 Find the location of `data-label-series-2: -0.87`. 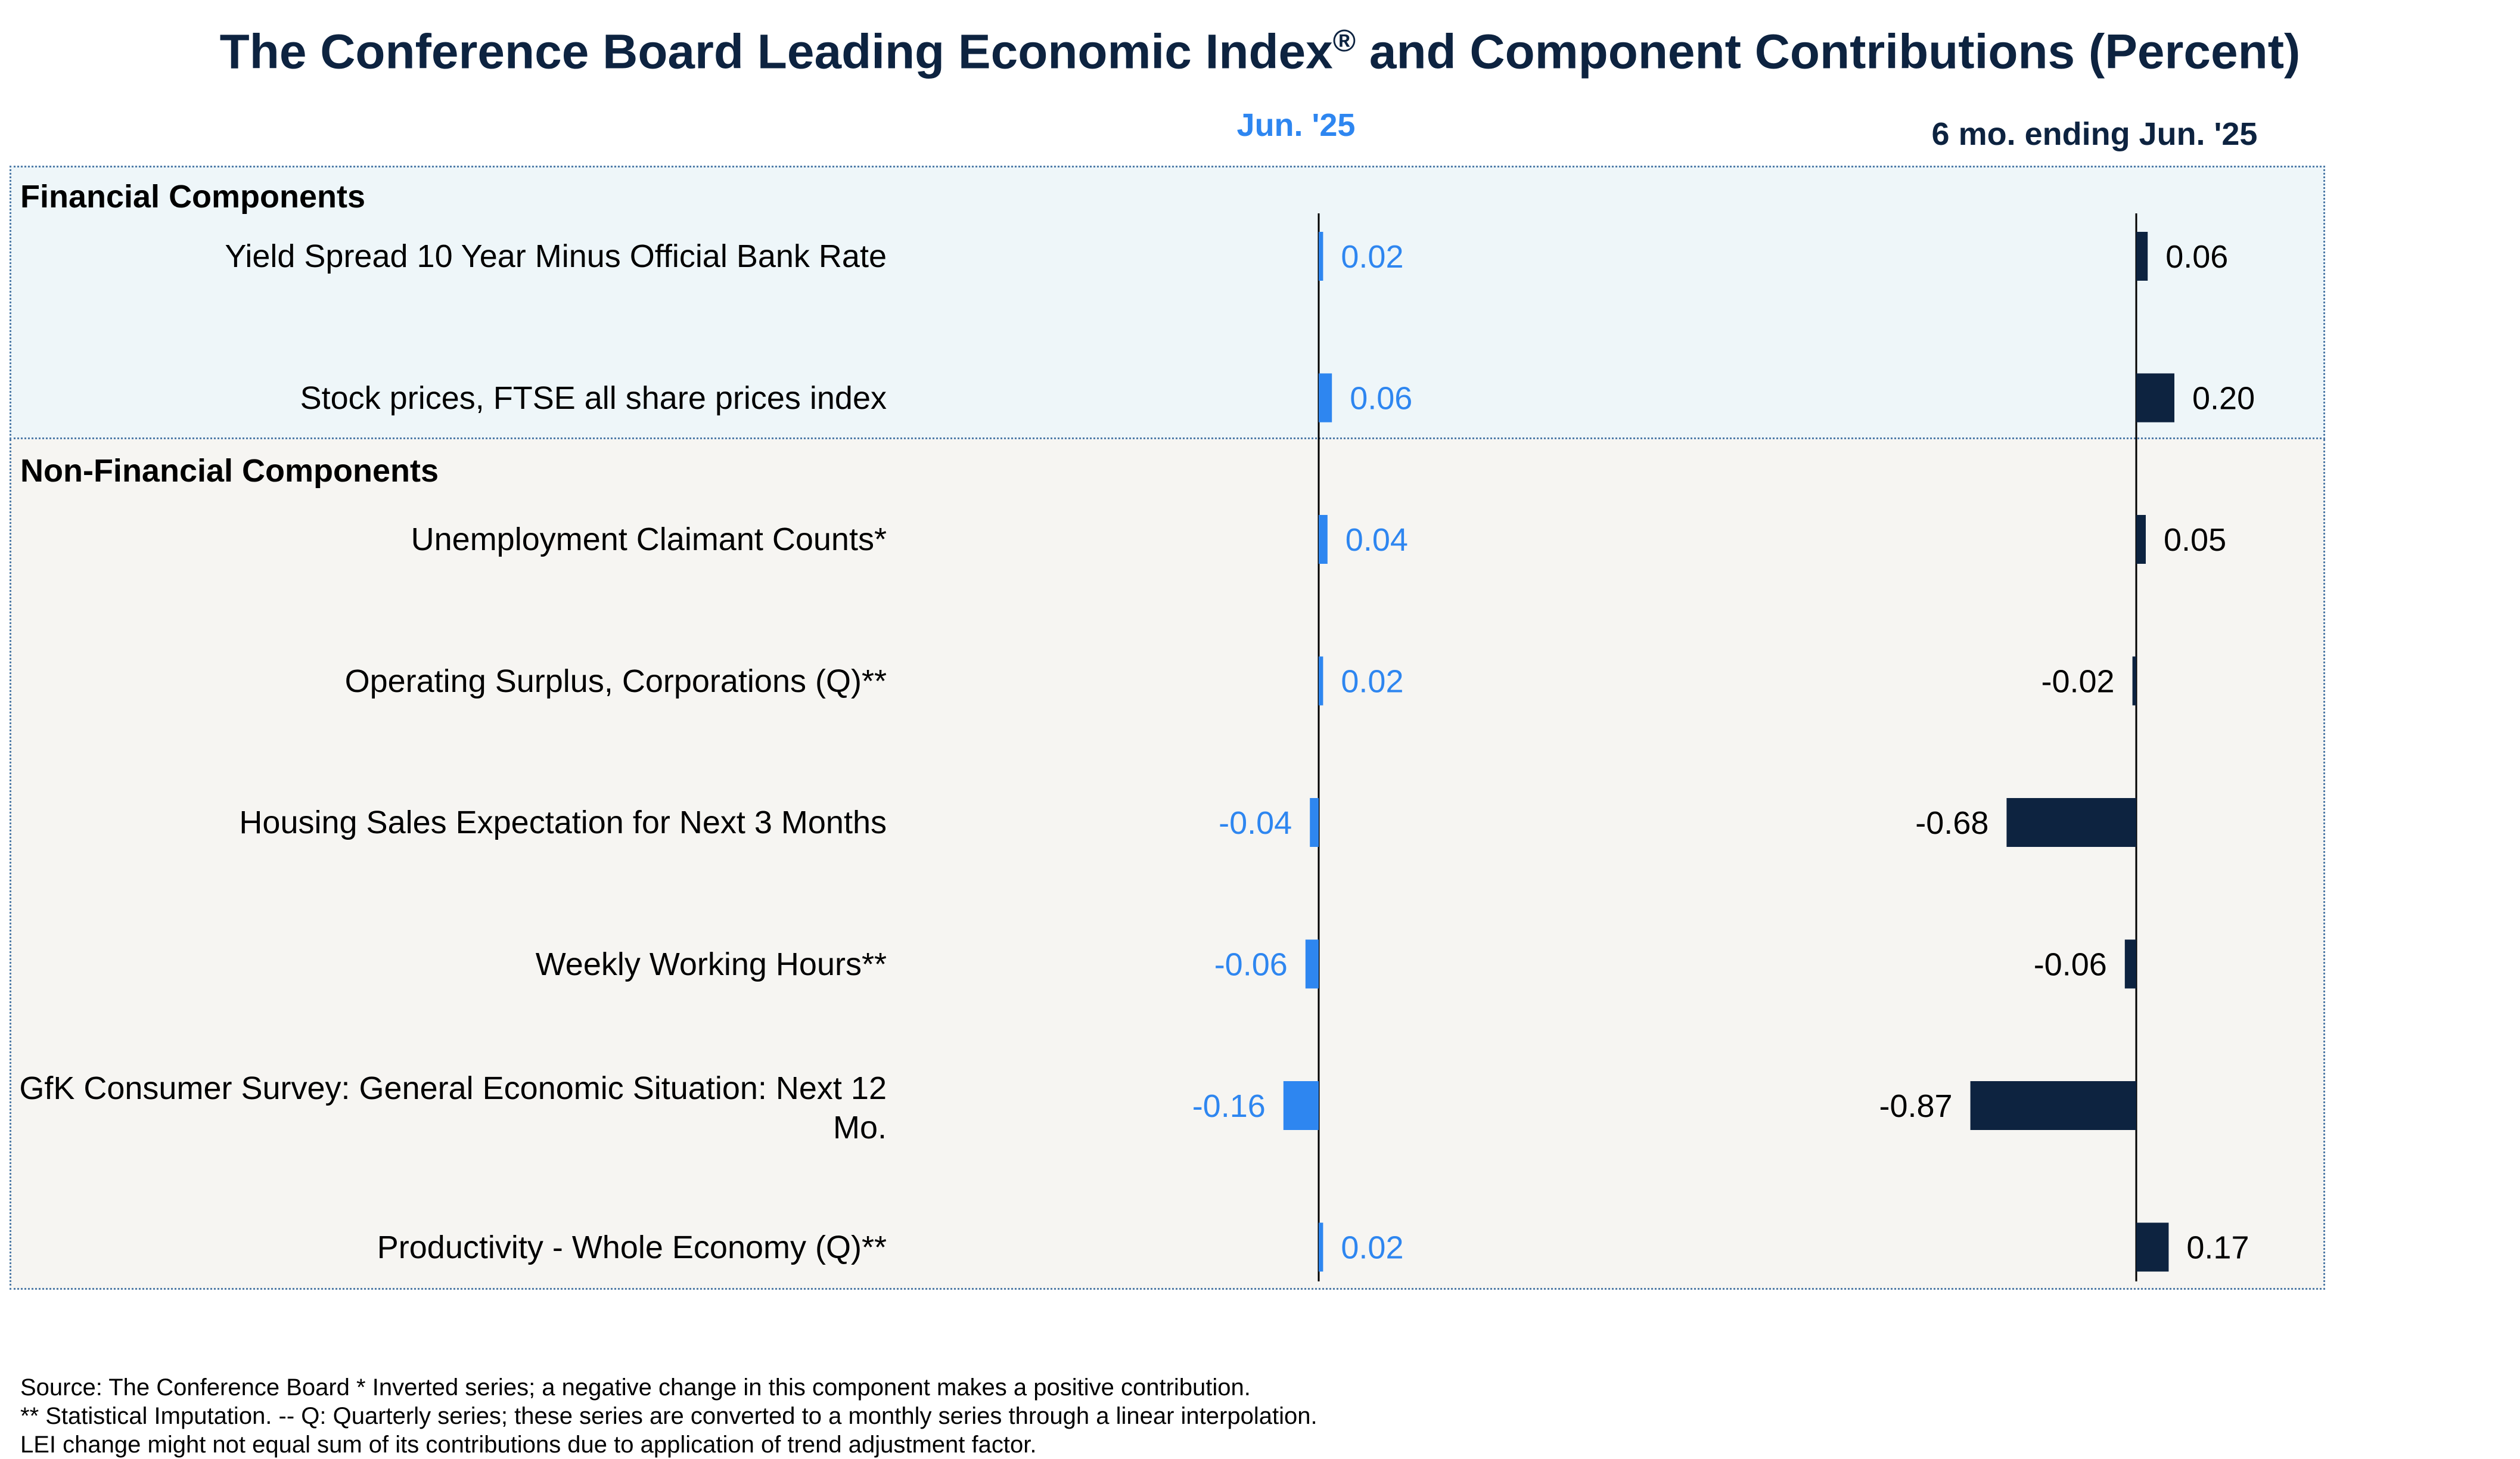

data-label-series-2: -0.87 is located at coordinates (1916, 1106).